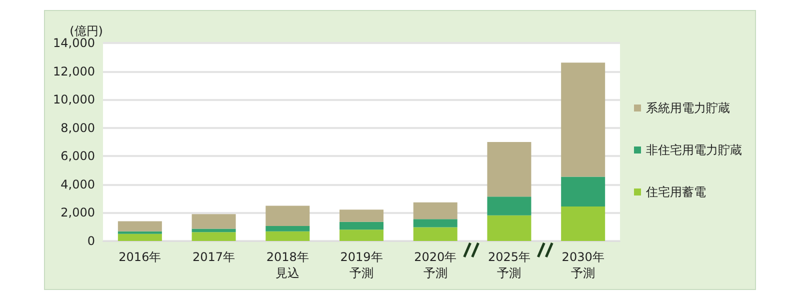  What do you see at coordinates (74, 99) in the screenshot?
I see `y-tick-label: 10,000` at bounding box center [74, 99].